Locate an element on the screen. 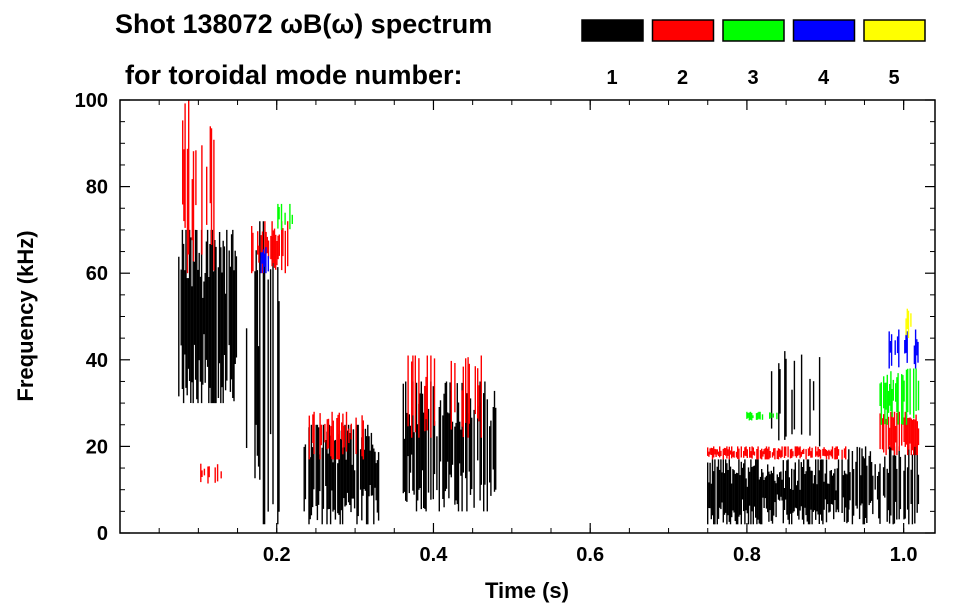 The image size is (963, 615). x-tick-label: 0.8 is located at coordinates (747, 555).